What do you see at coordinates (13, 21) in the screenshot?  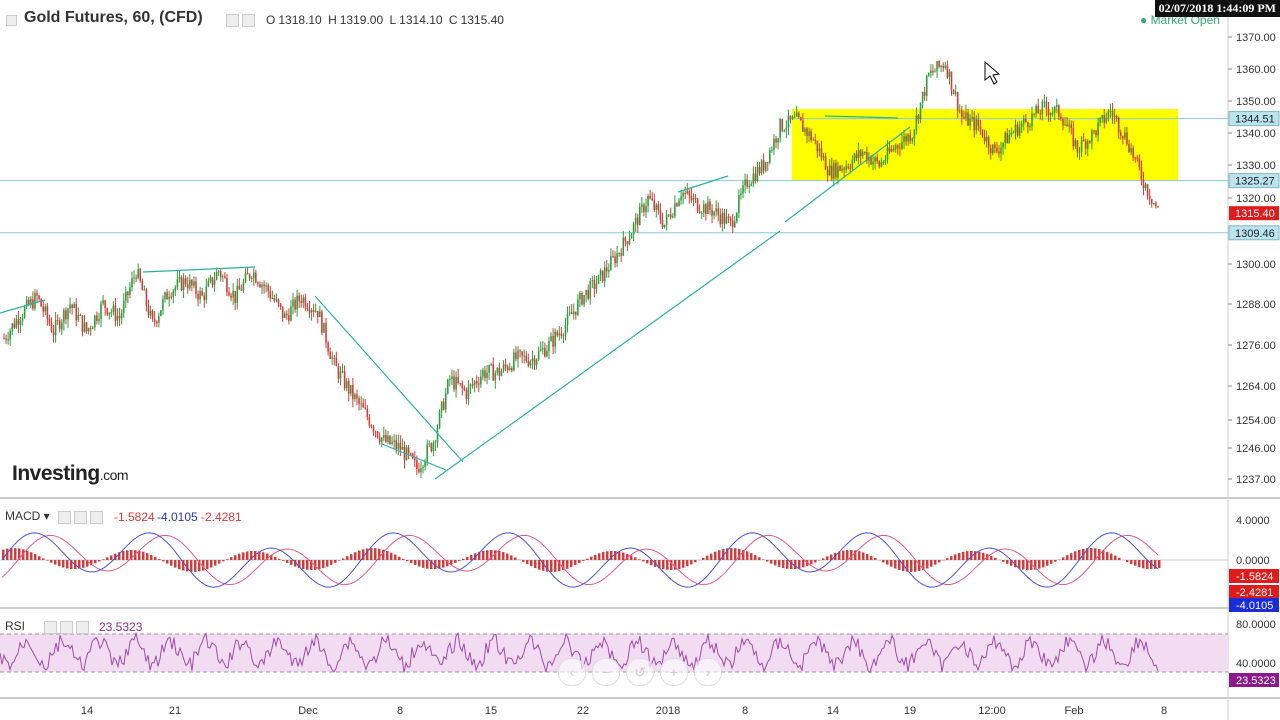 I see `menu-icon` at bounding box center [13, 21].